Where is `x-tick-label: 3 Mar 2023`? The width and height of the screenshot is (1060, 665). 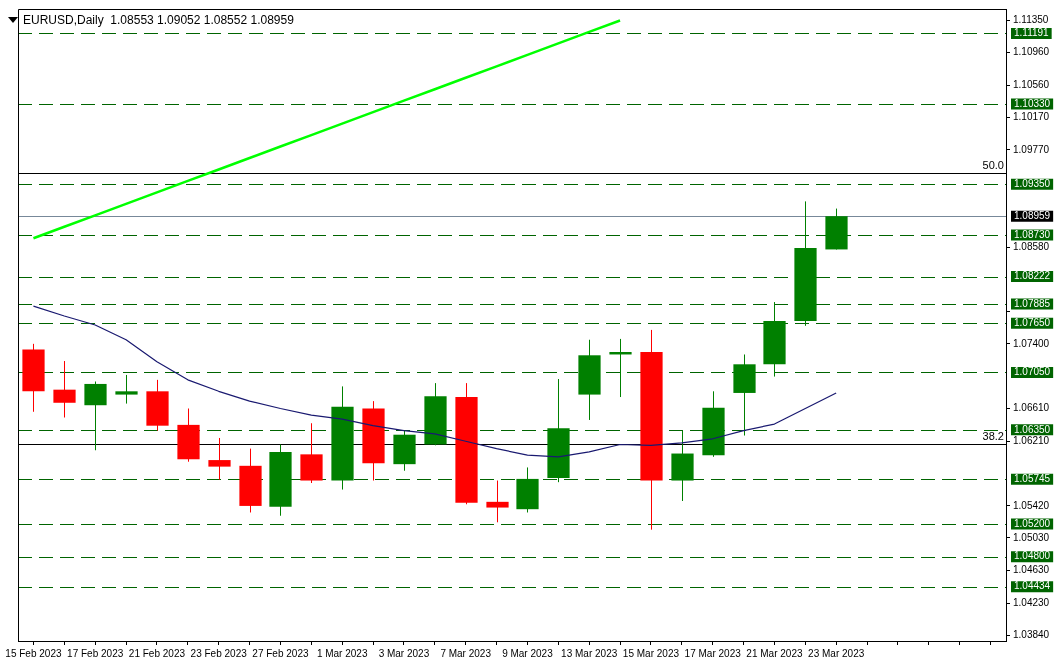 x-tick-label: 3 Mar 2023 is located at coordinates (404, 653).